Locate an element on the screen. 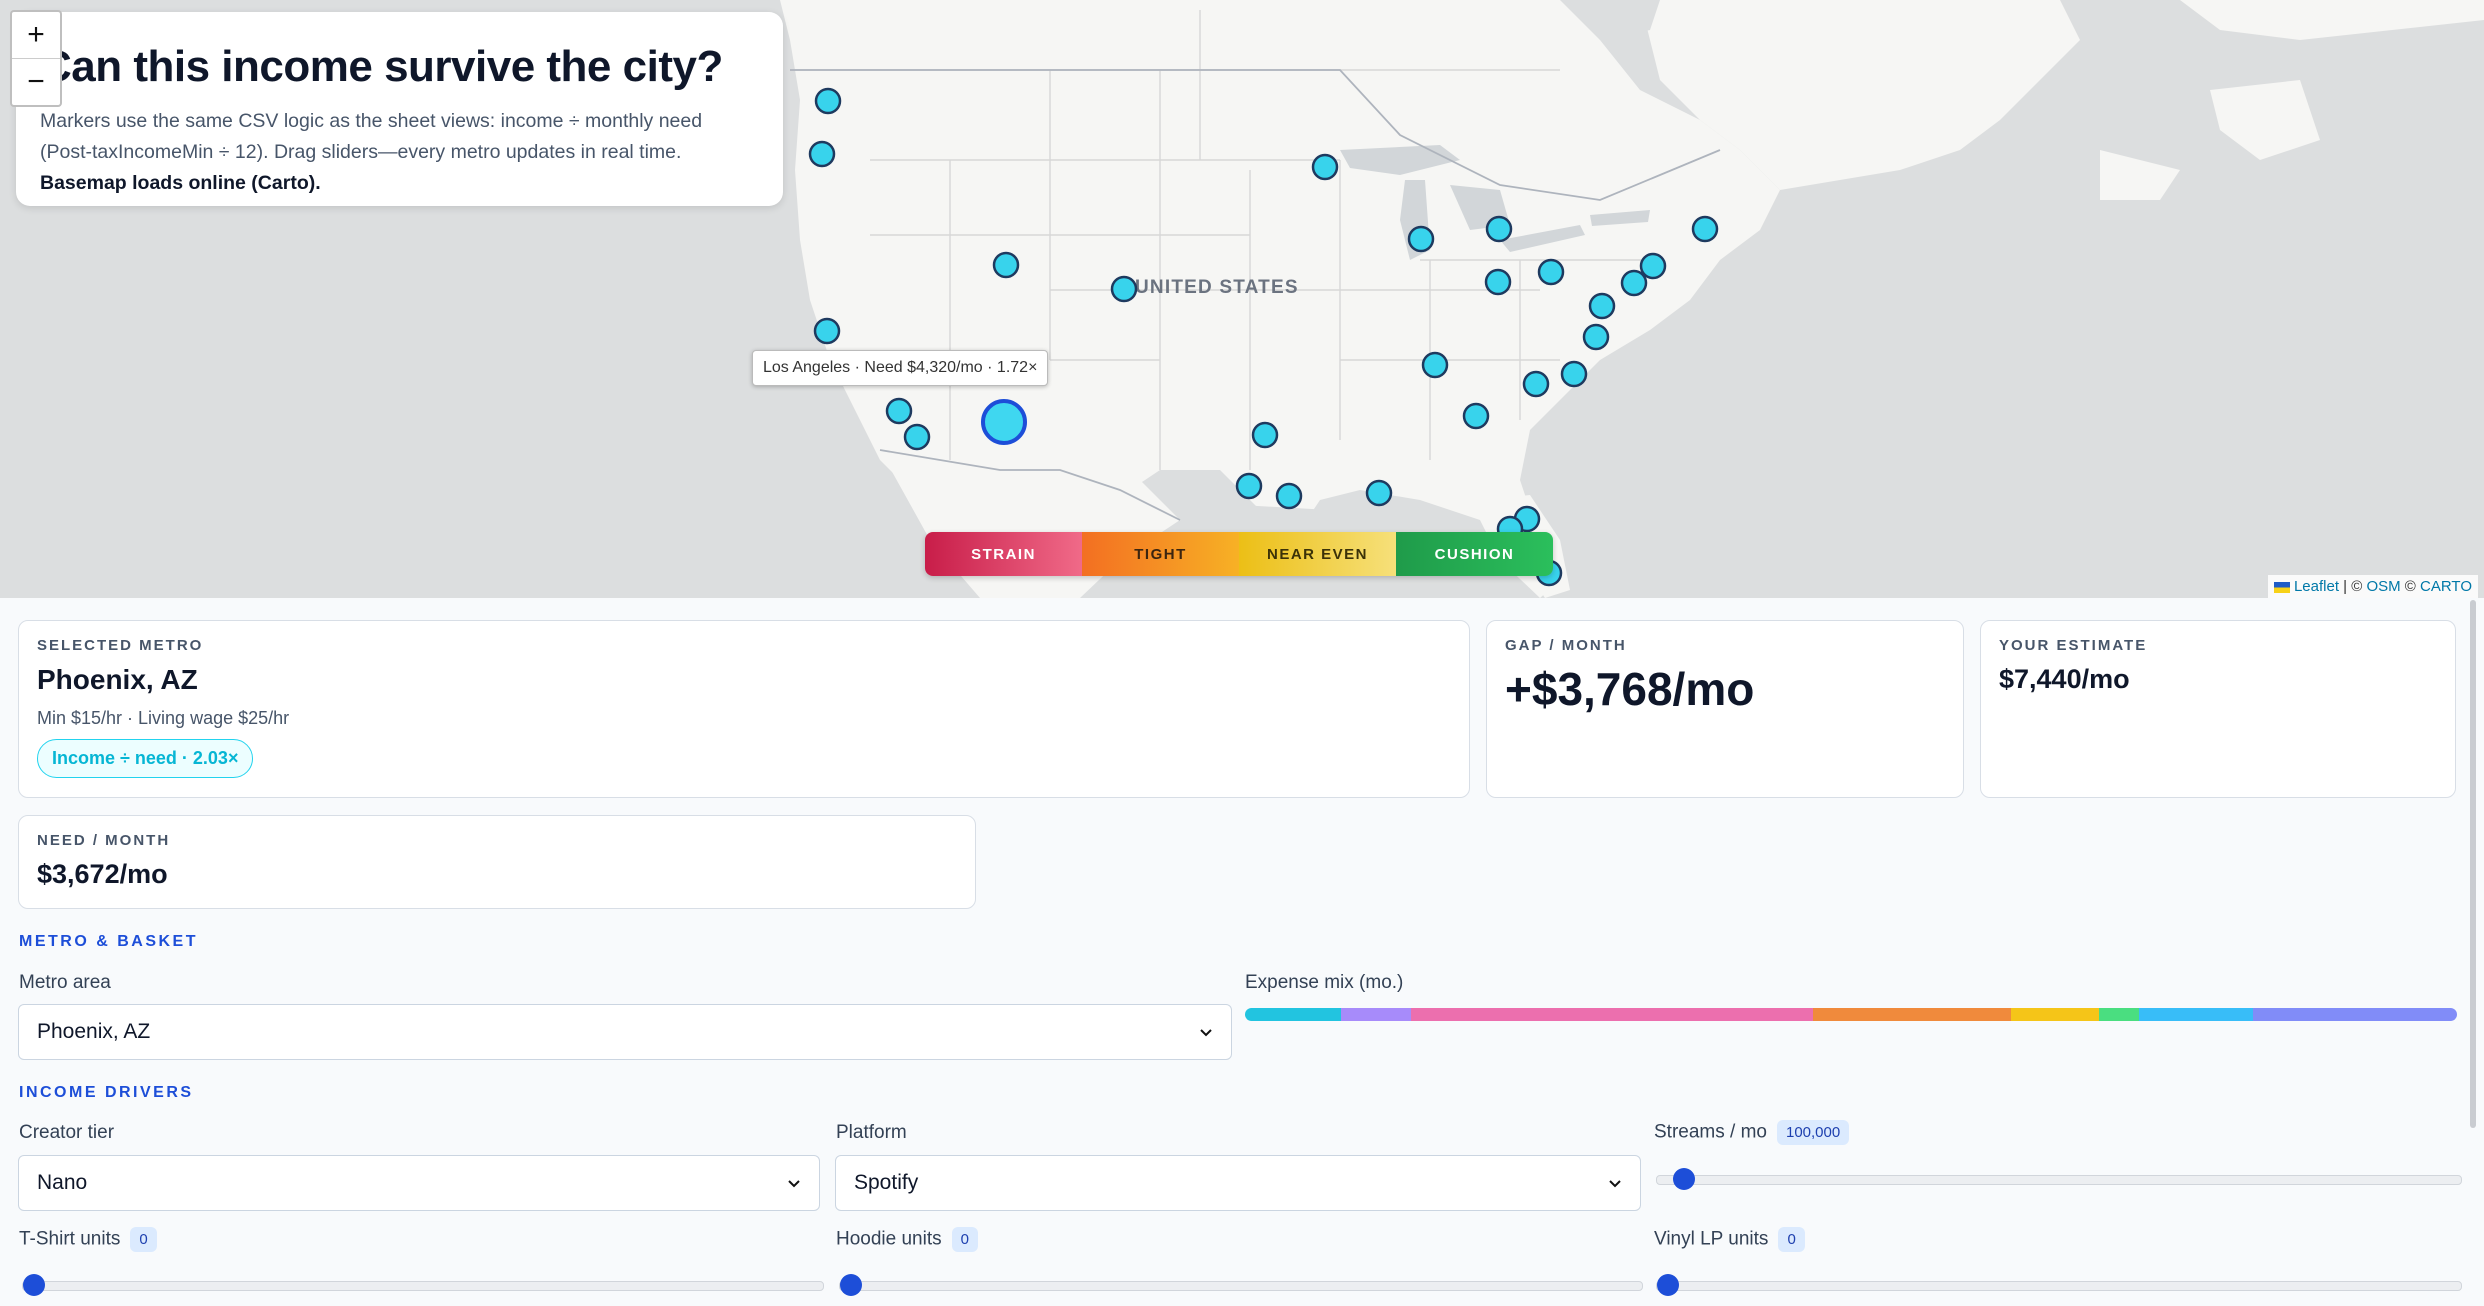  streams-slider is located at coordinates (2059, 1179).